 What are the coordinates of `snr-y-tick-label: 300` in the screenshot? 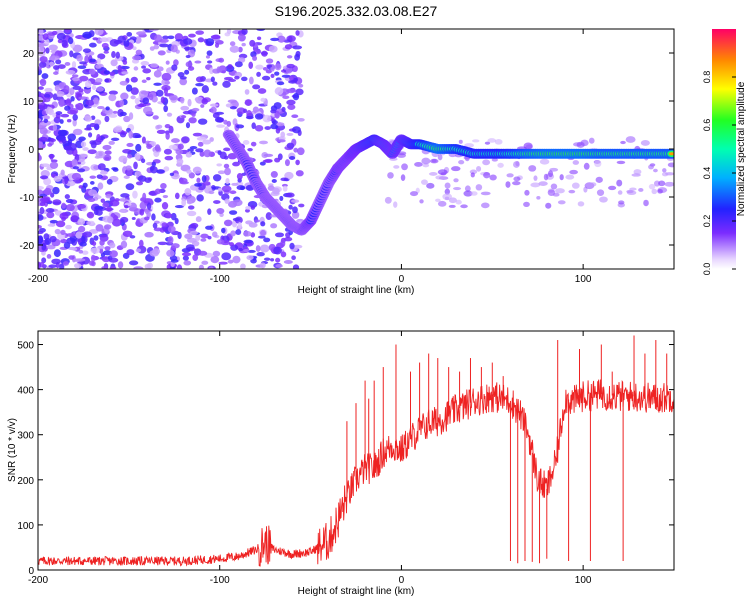 It's located at (25, 436).